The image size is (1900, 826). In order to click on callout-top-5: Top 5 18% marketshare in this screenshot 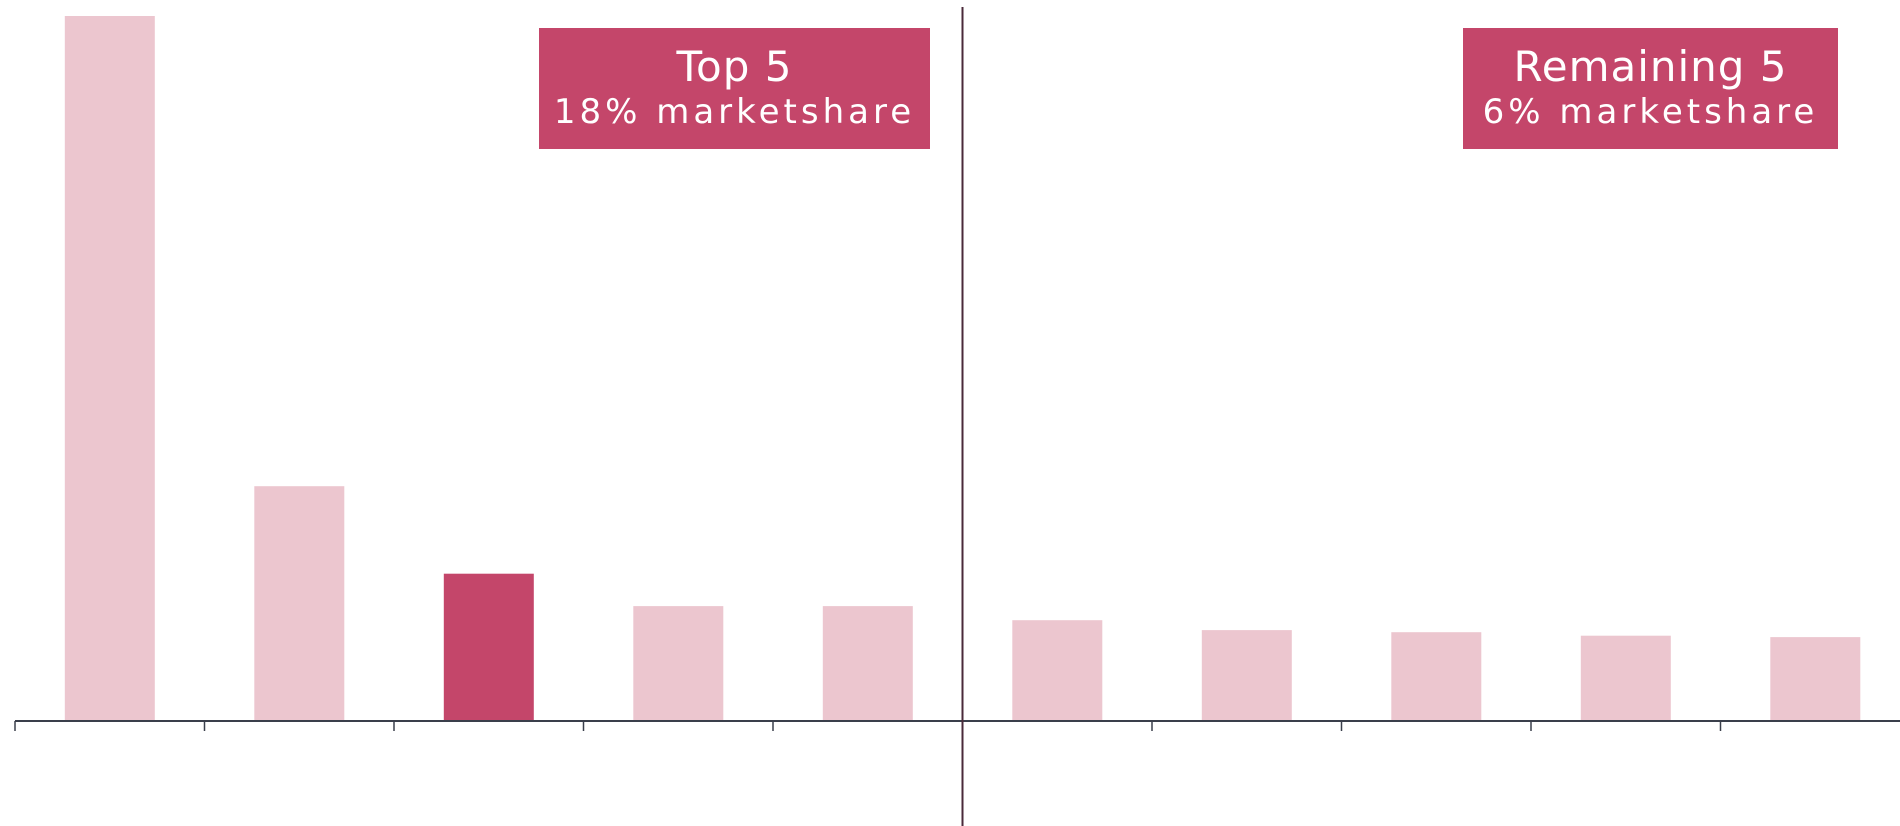, I will do `click(734, 88)`.